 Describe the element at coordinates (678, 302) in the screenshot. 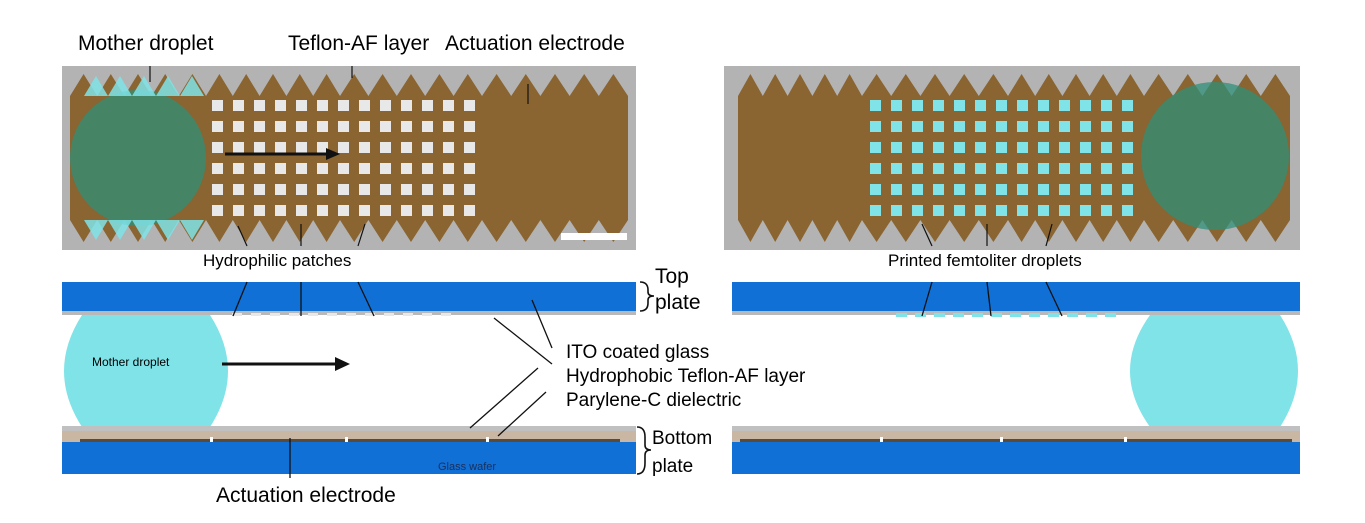

I see `label-top-plate: plate` at that location.